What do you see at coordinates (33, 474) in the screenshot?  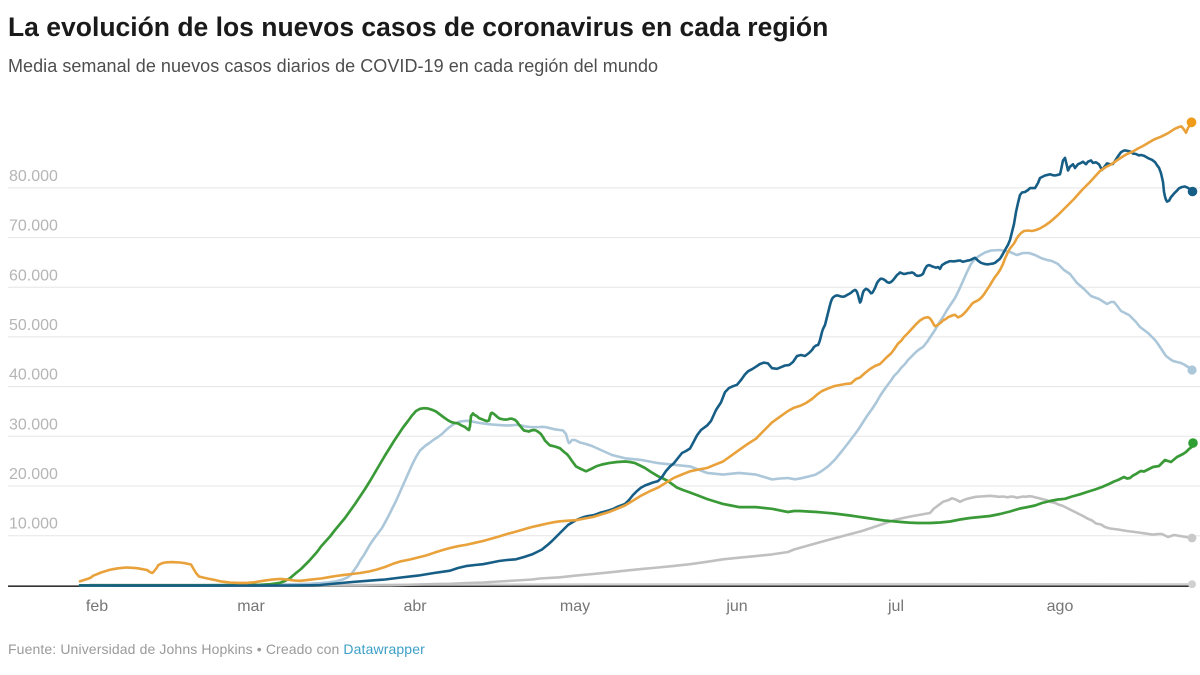 I see `svg-text: 20.000` at bounding box center [33, 474].